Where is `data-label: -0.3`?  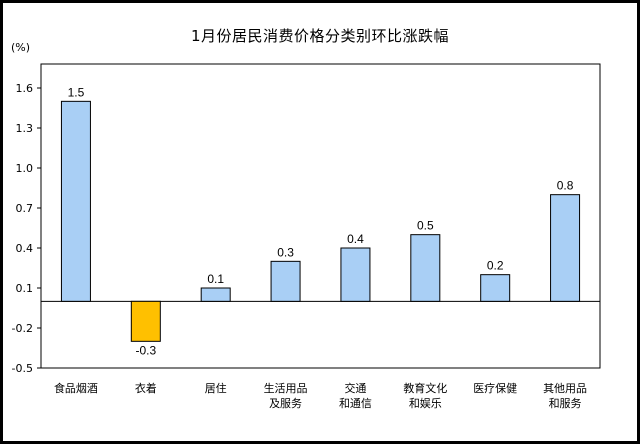 data-label: -0.3 is located at coordinates (145, 350).